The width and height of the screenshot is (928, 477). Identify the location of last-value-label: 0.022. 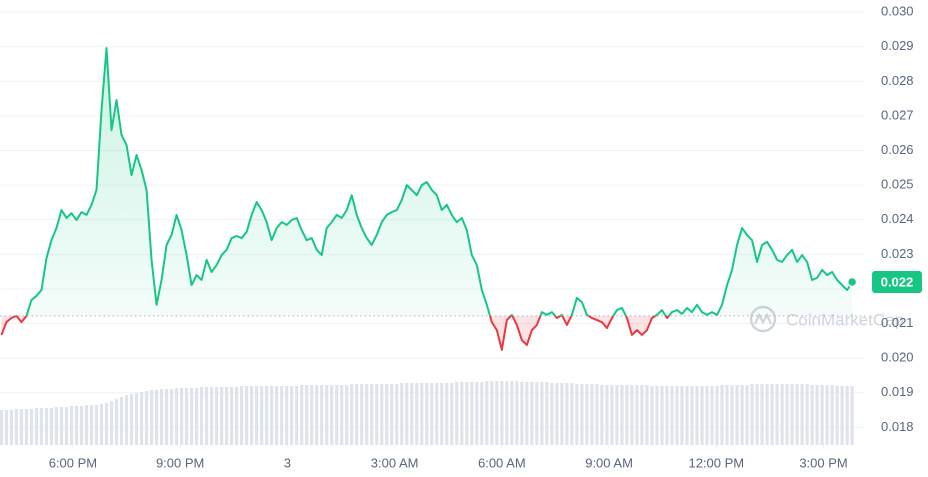
(897, 281).